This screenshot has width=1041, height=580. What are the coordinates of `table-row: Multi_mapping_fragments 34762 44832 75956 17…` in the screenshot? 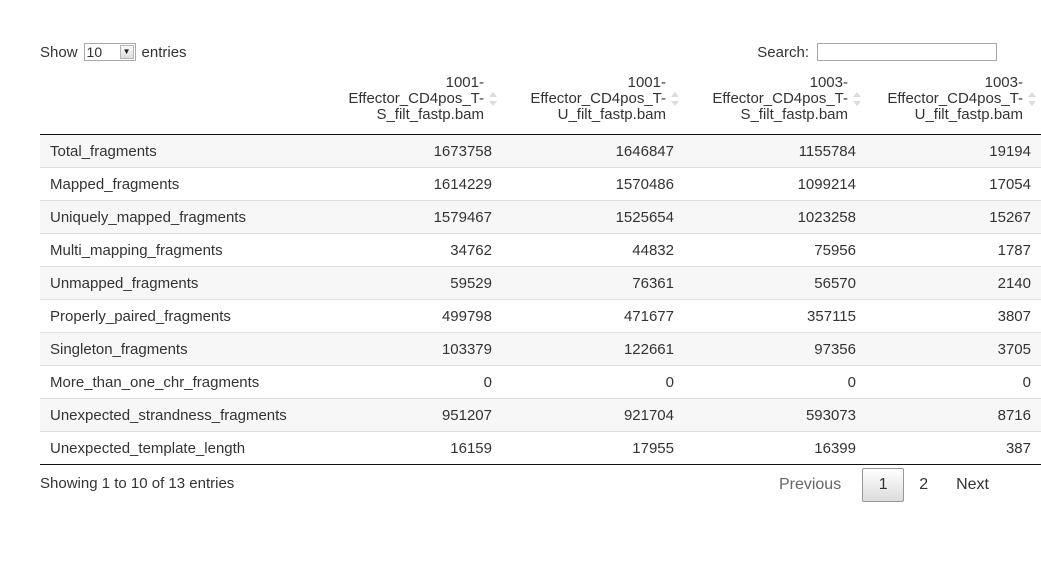 It's located at (540, 250).